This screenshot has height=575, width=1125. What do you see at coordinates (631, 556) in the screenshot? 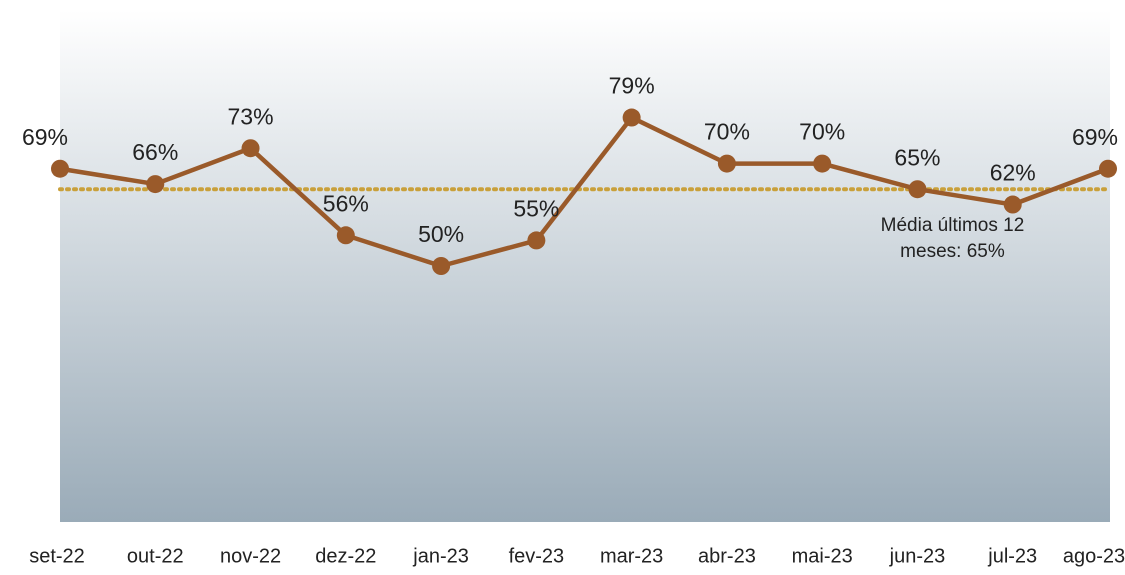
I see `x-tick-label: mar-23` at bounding box center [631, 556].